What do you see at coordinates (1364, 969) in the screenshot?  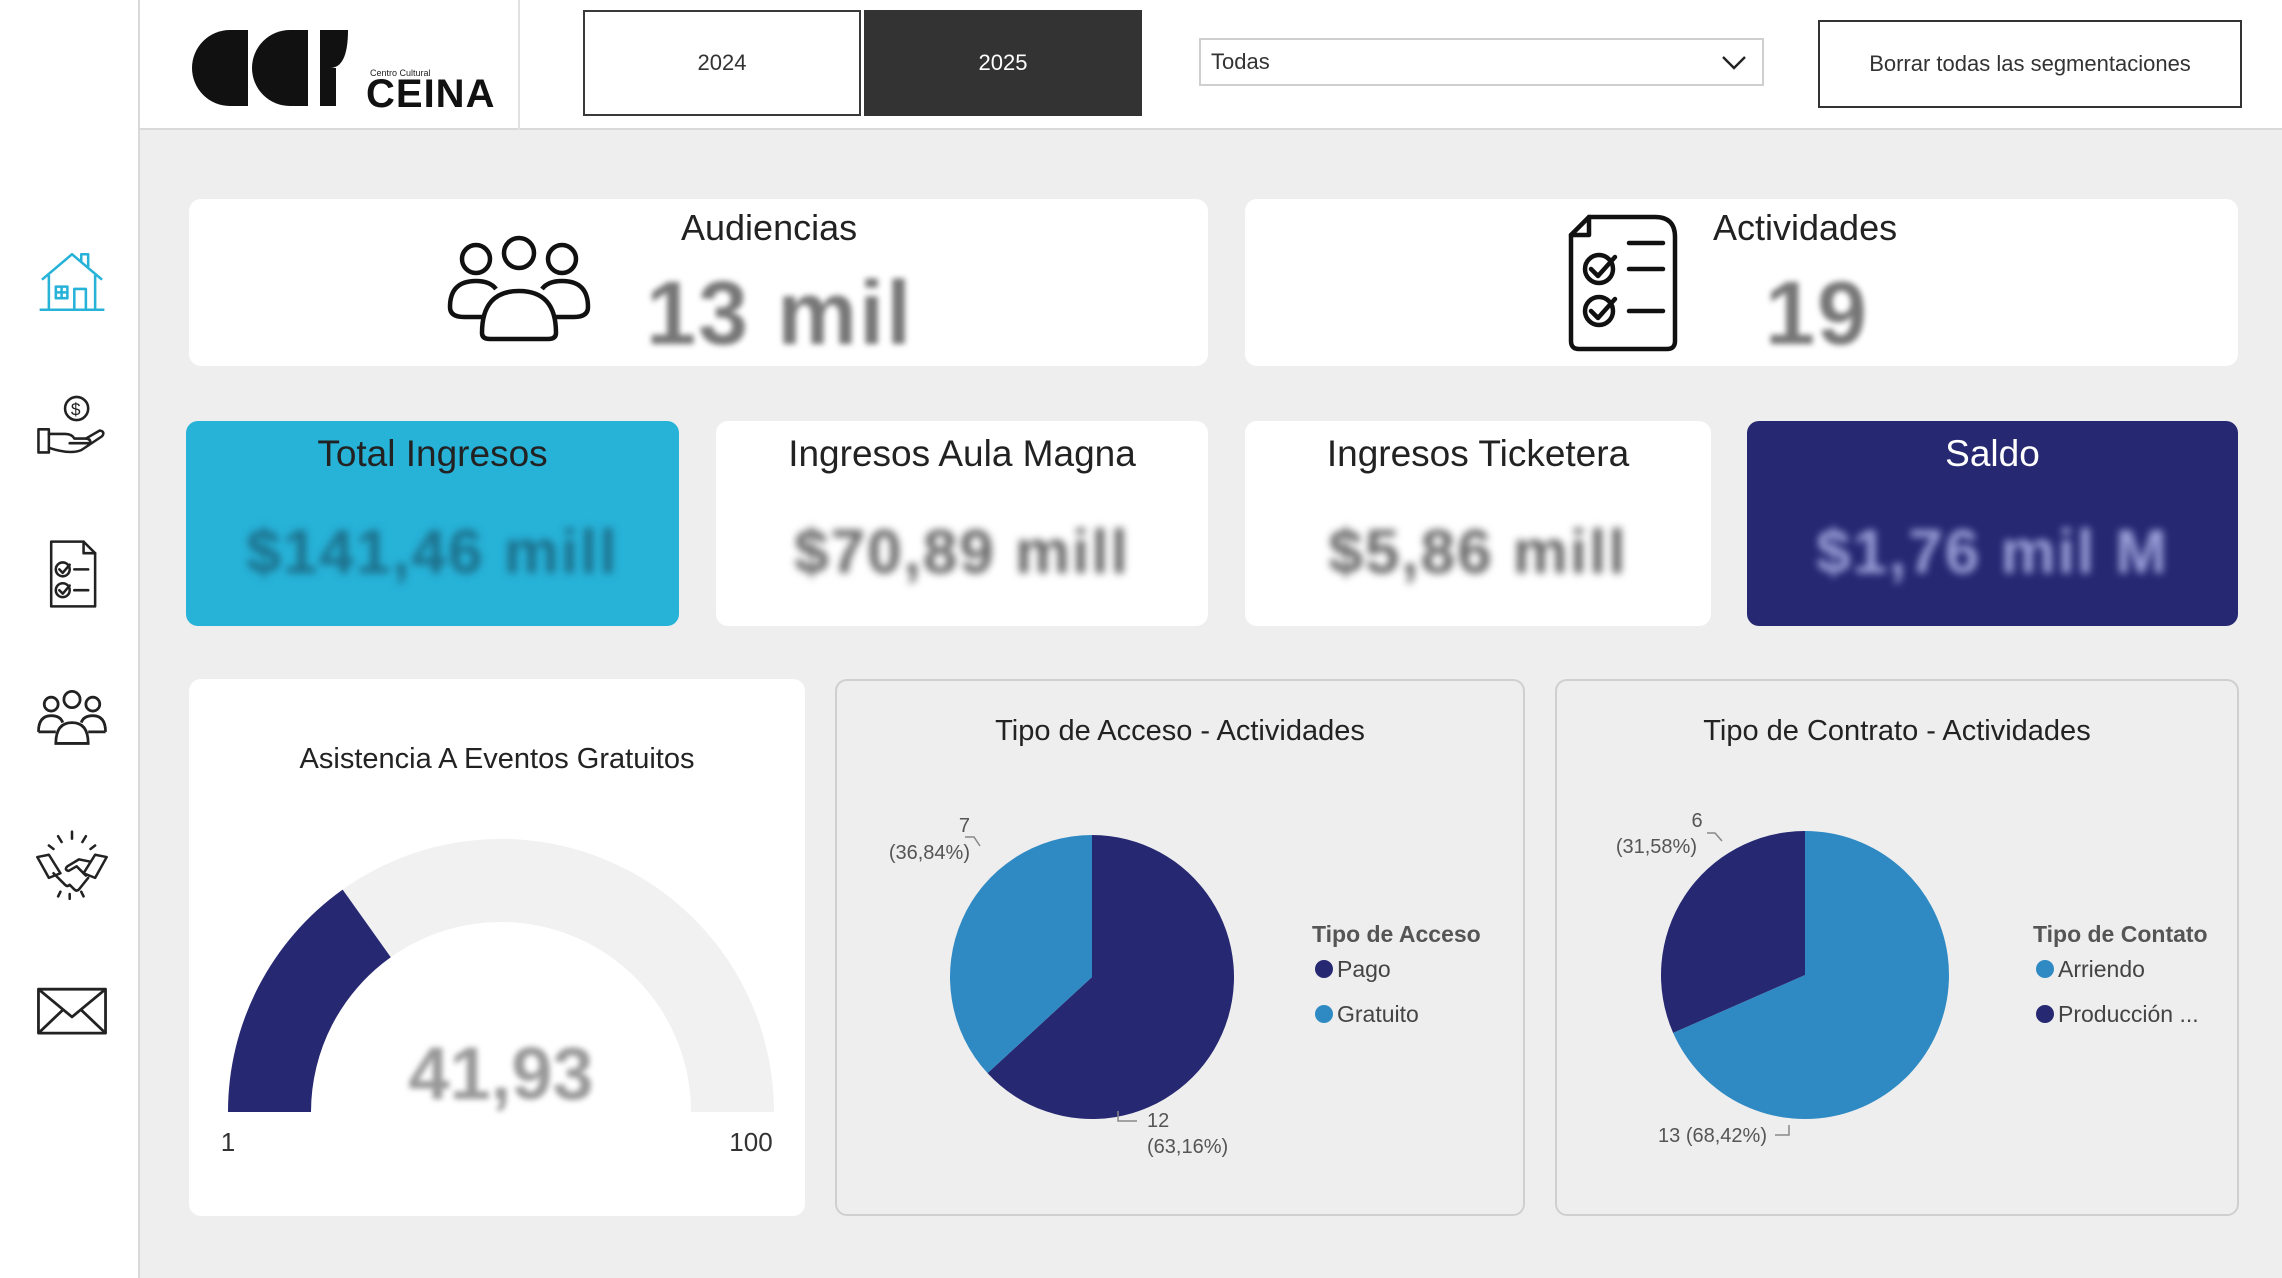 I see `pie1-legend-pago: Pago` at bounding box center [1364, 969].